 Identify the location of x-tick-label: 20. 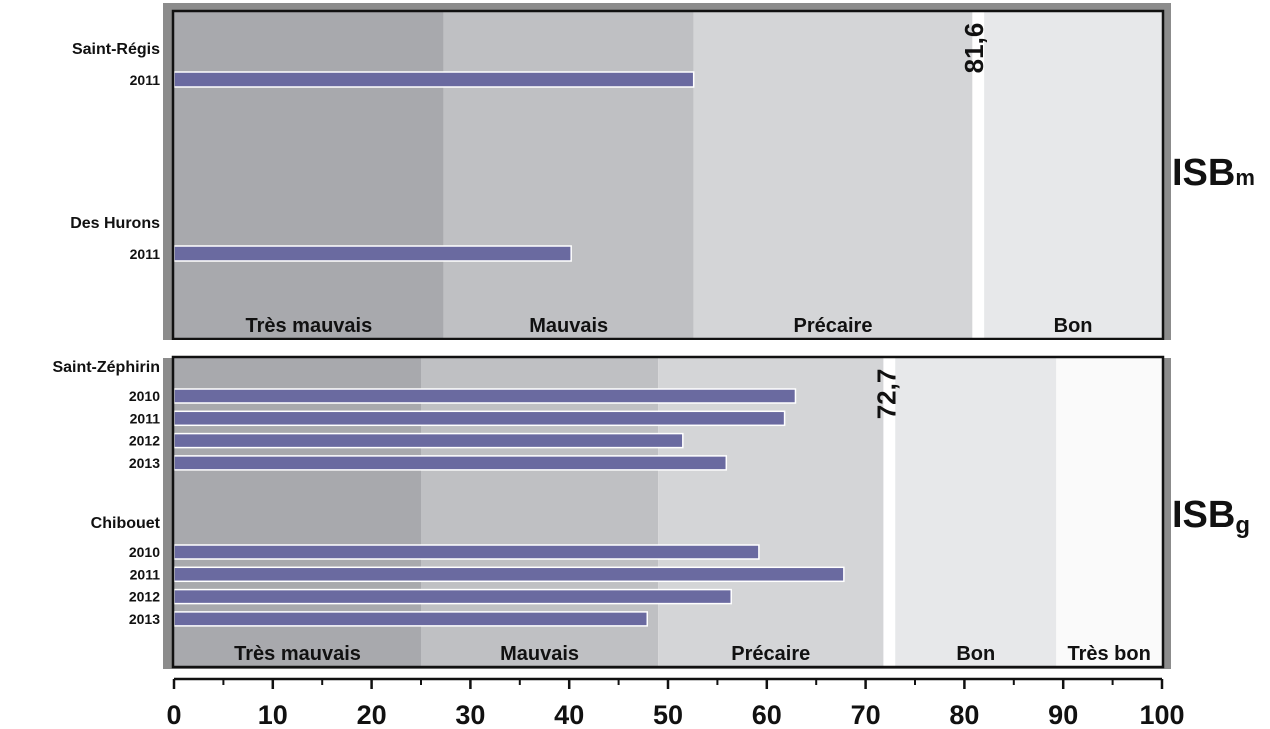
(372, 714).